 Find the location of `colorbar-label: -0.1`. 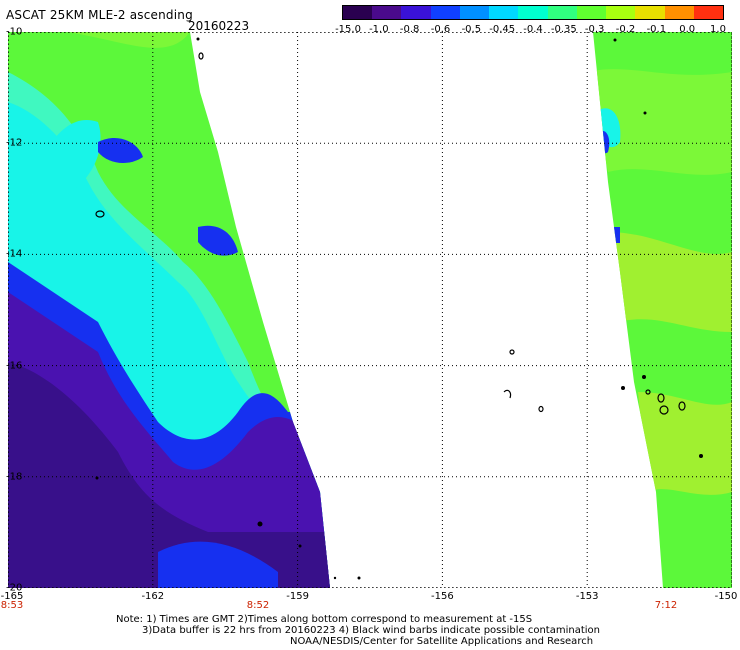

colorbar-label: -0.1 is located at coordinates (656, 29).